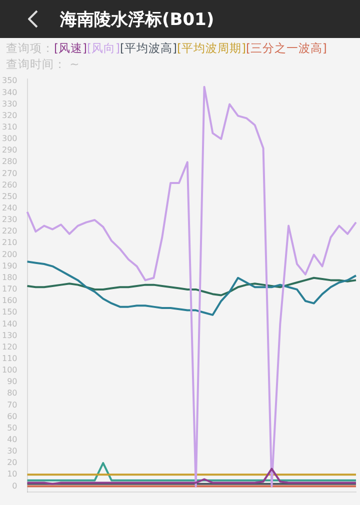 This screenshot has height=505, width=360. What do you see at coordinates (10, 196) in the screenshot?
I see `y-tick-label: 250` at bounding box center [10, 196].